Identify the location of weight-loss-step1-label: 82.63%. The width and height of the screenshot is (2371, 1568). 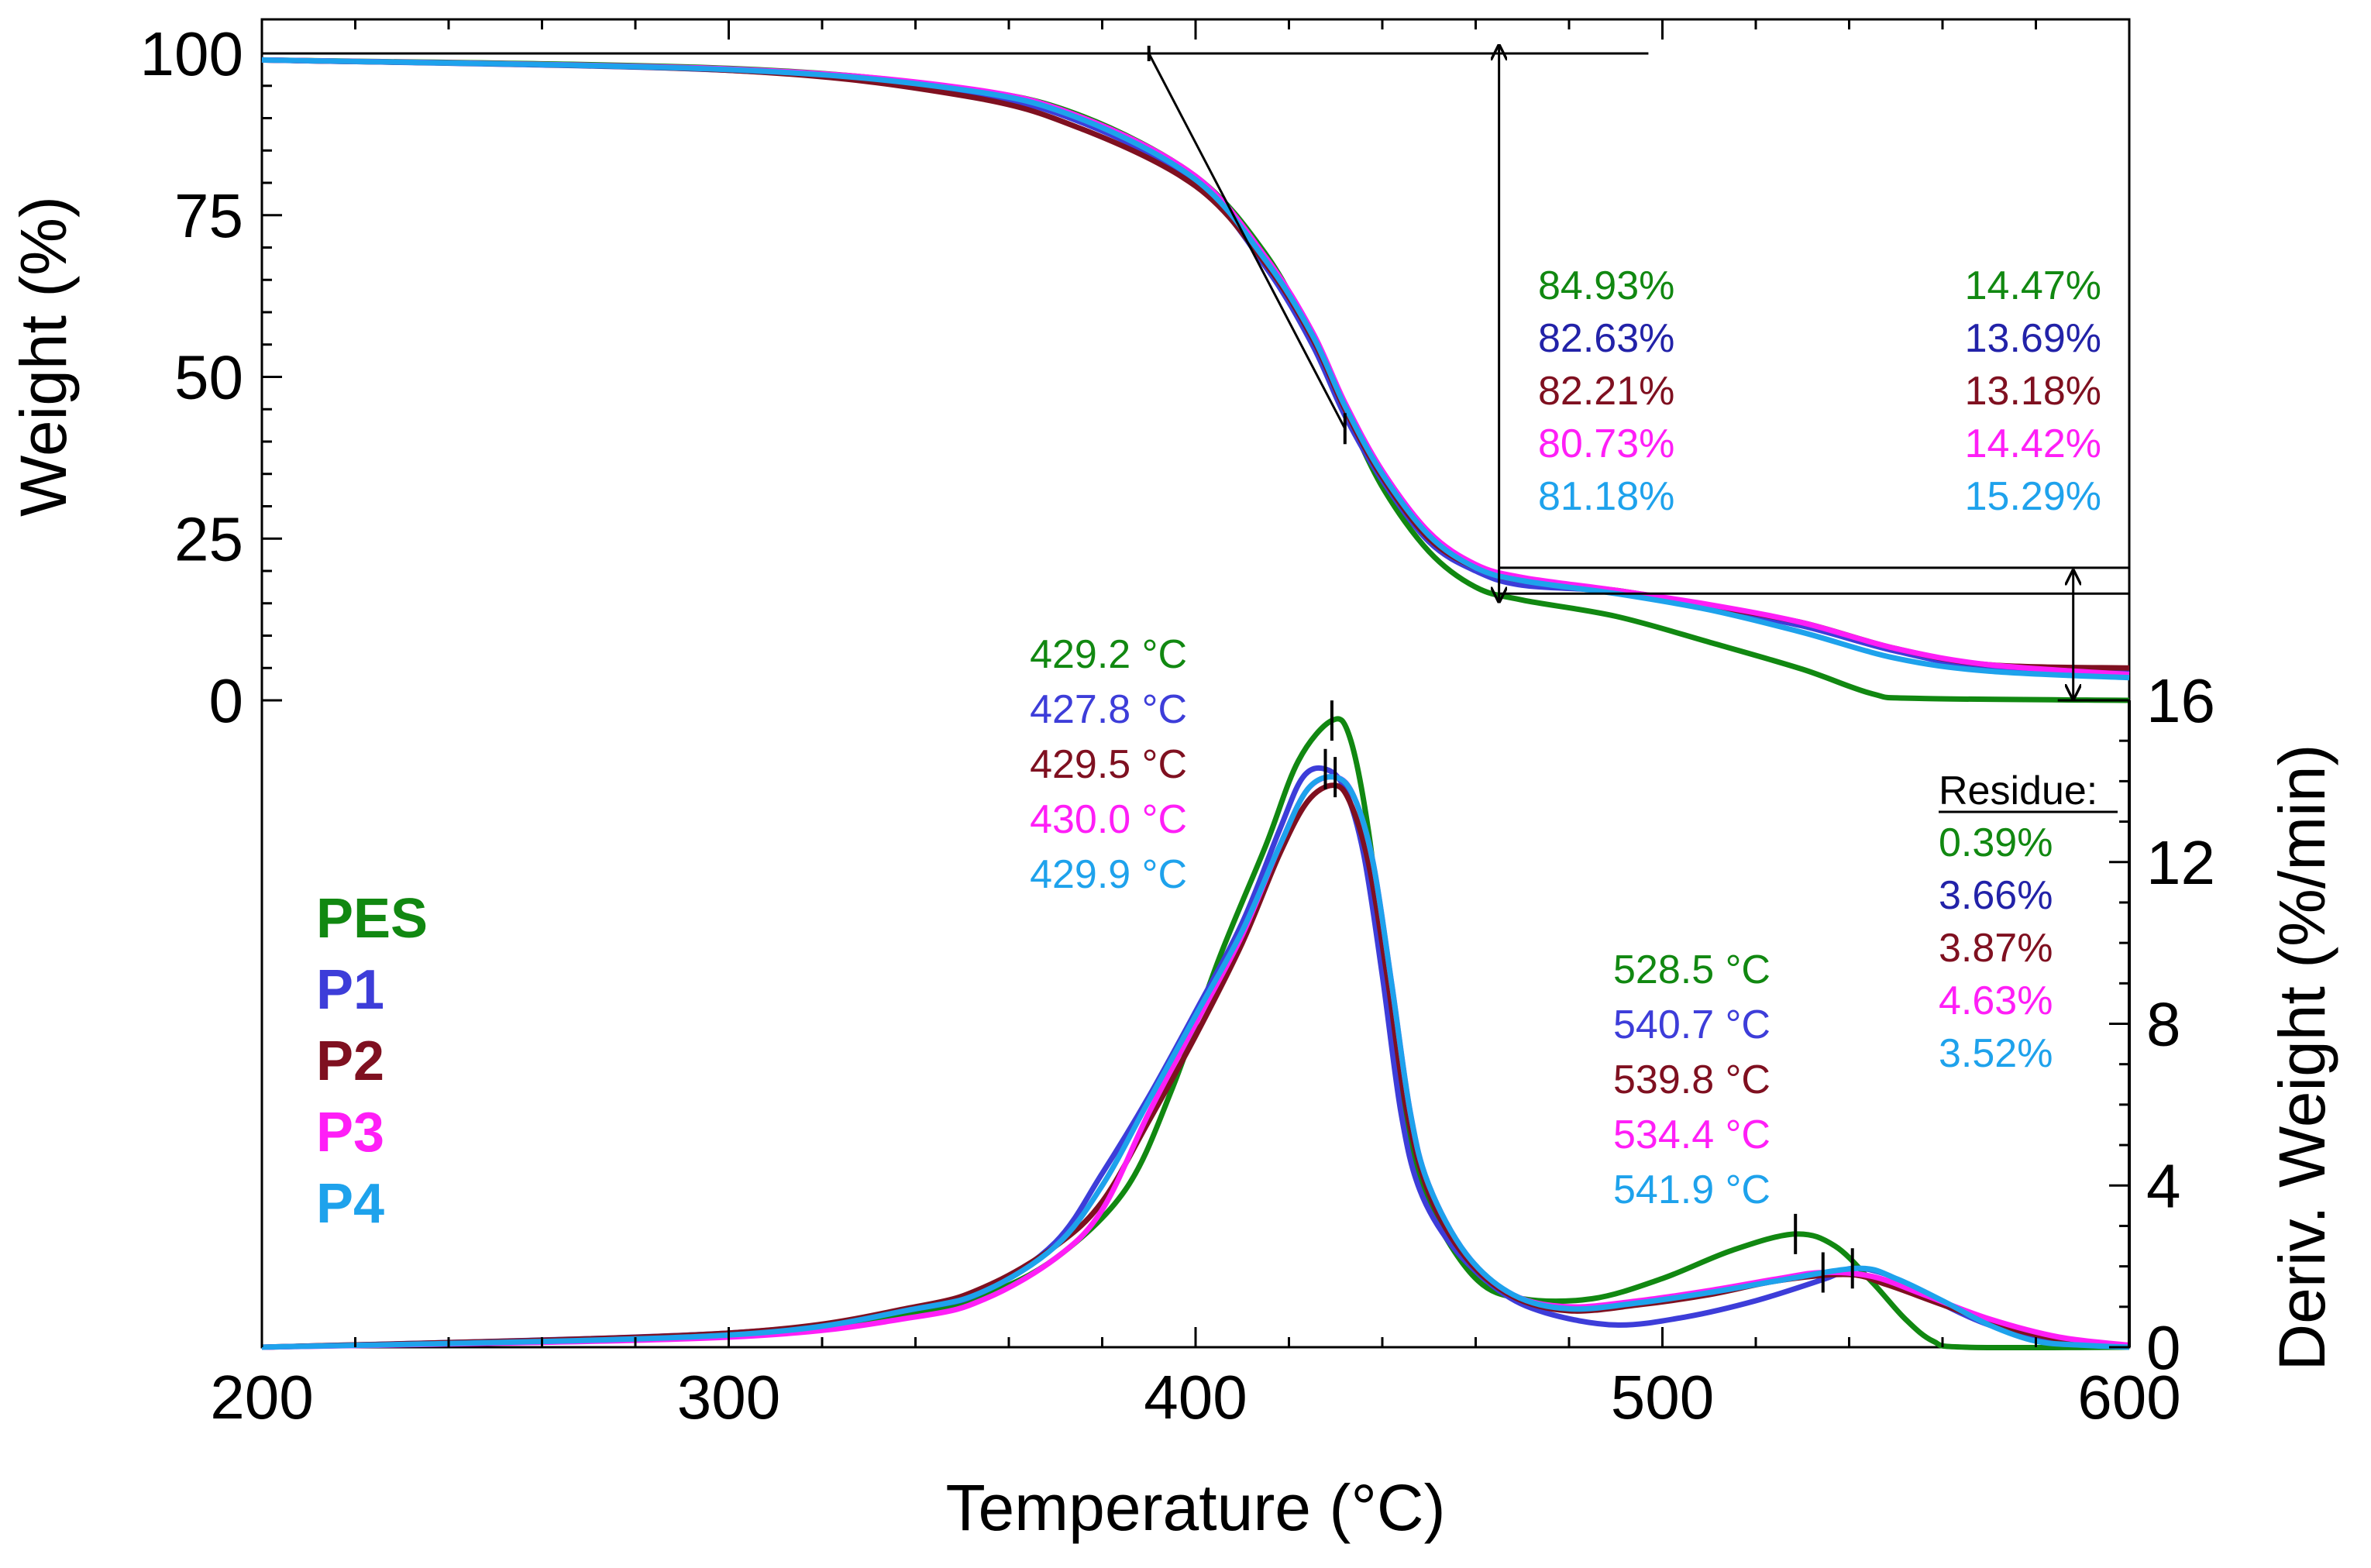
(1606, 338).